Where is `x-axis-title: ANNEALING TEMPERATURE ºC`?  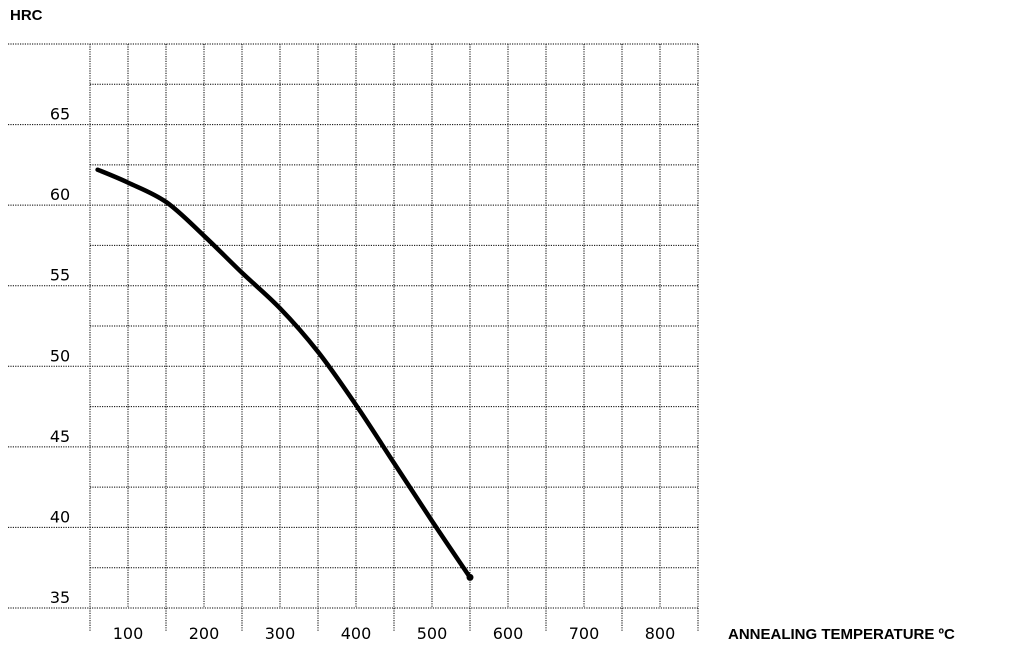 x-axis-title: ANNEALING TEMPERATURE ºC is located at coordinates (841, 634).